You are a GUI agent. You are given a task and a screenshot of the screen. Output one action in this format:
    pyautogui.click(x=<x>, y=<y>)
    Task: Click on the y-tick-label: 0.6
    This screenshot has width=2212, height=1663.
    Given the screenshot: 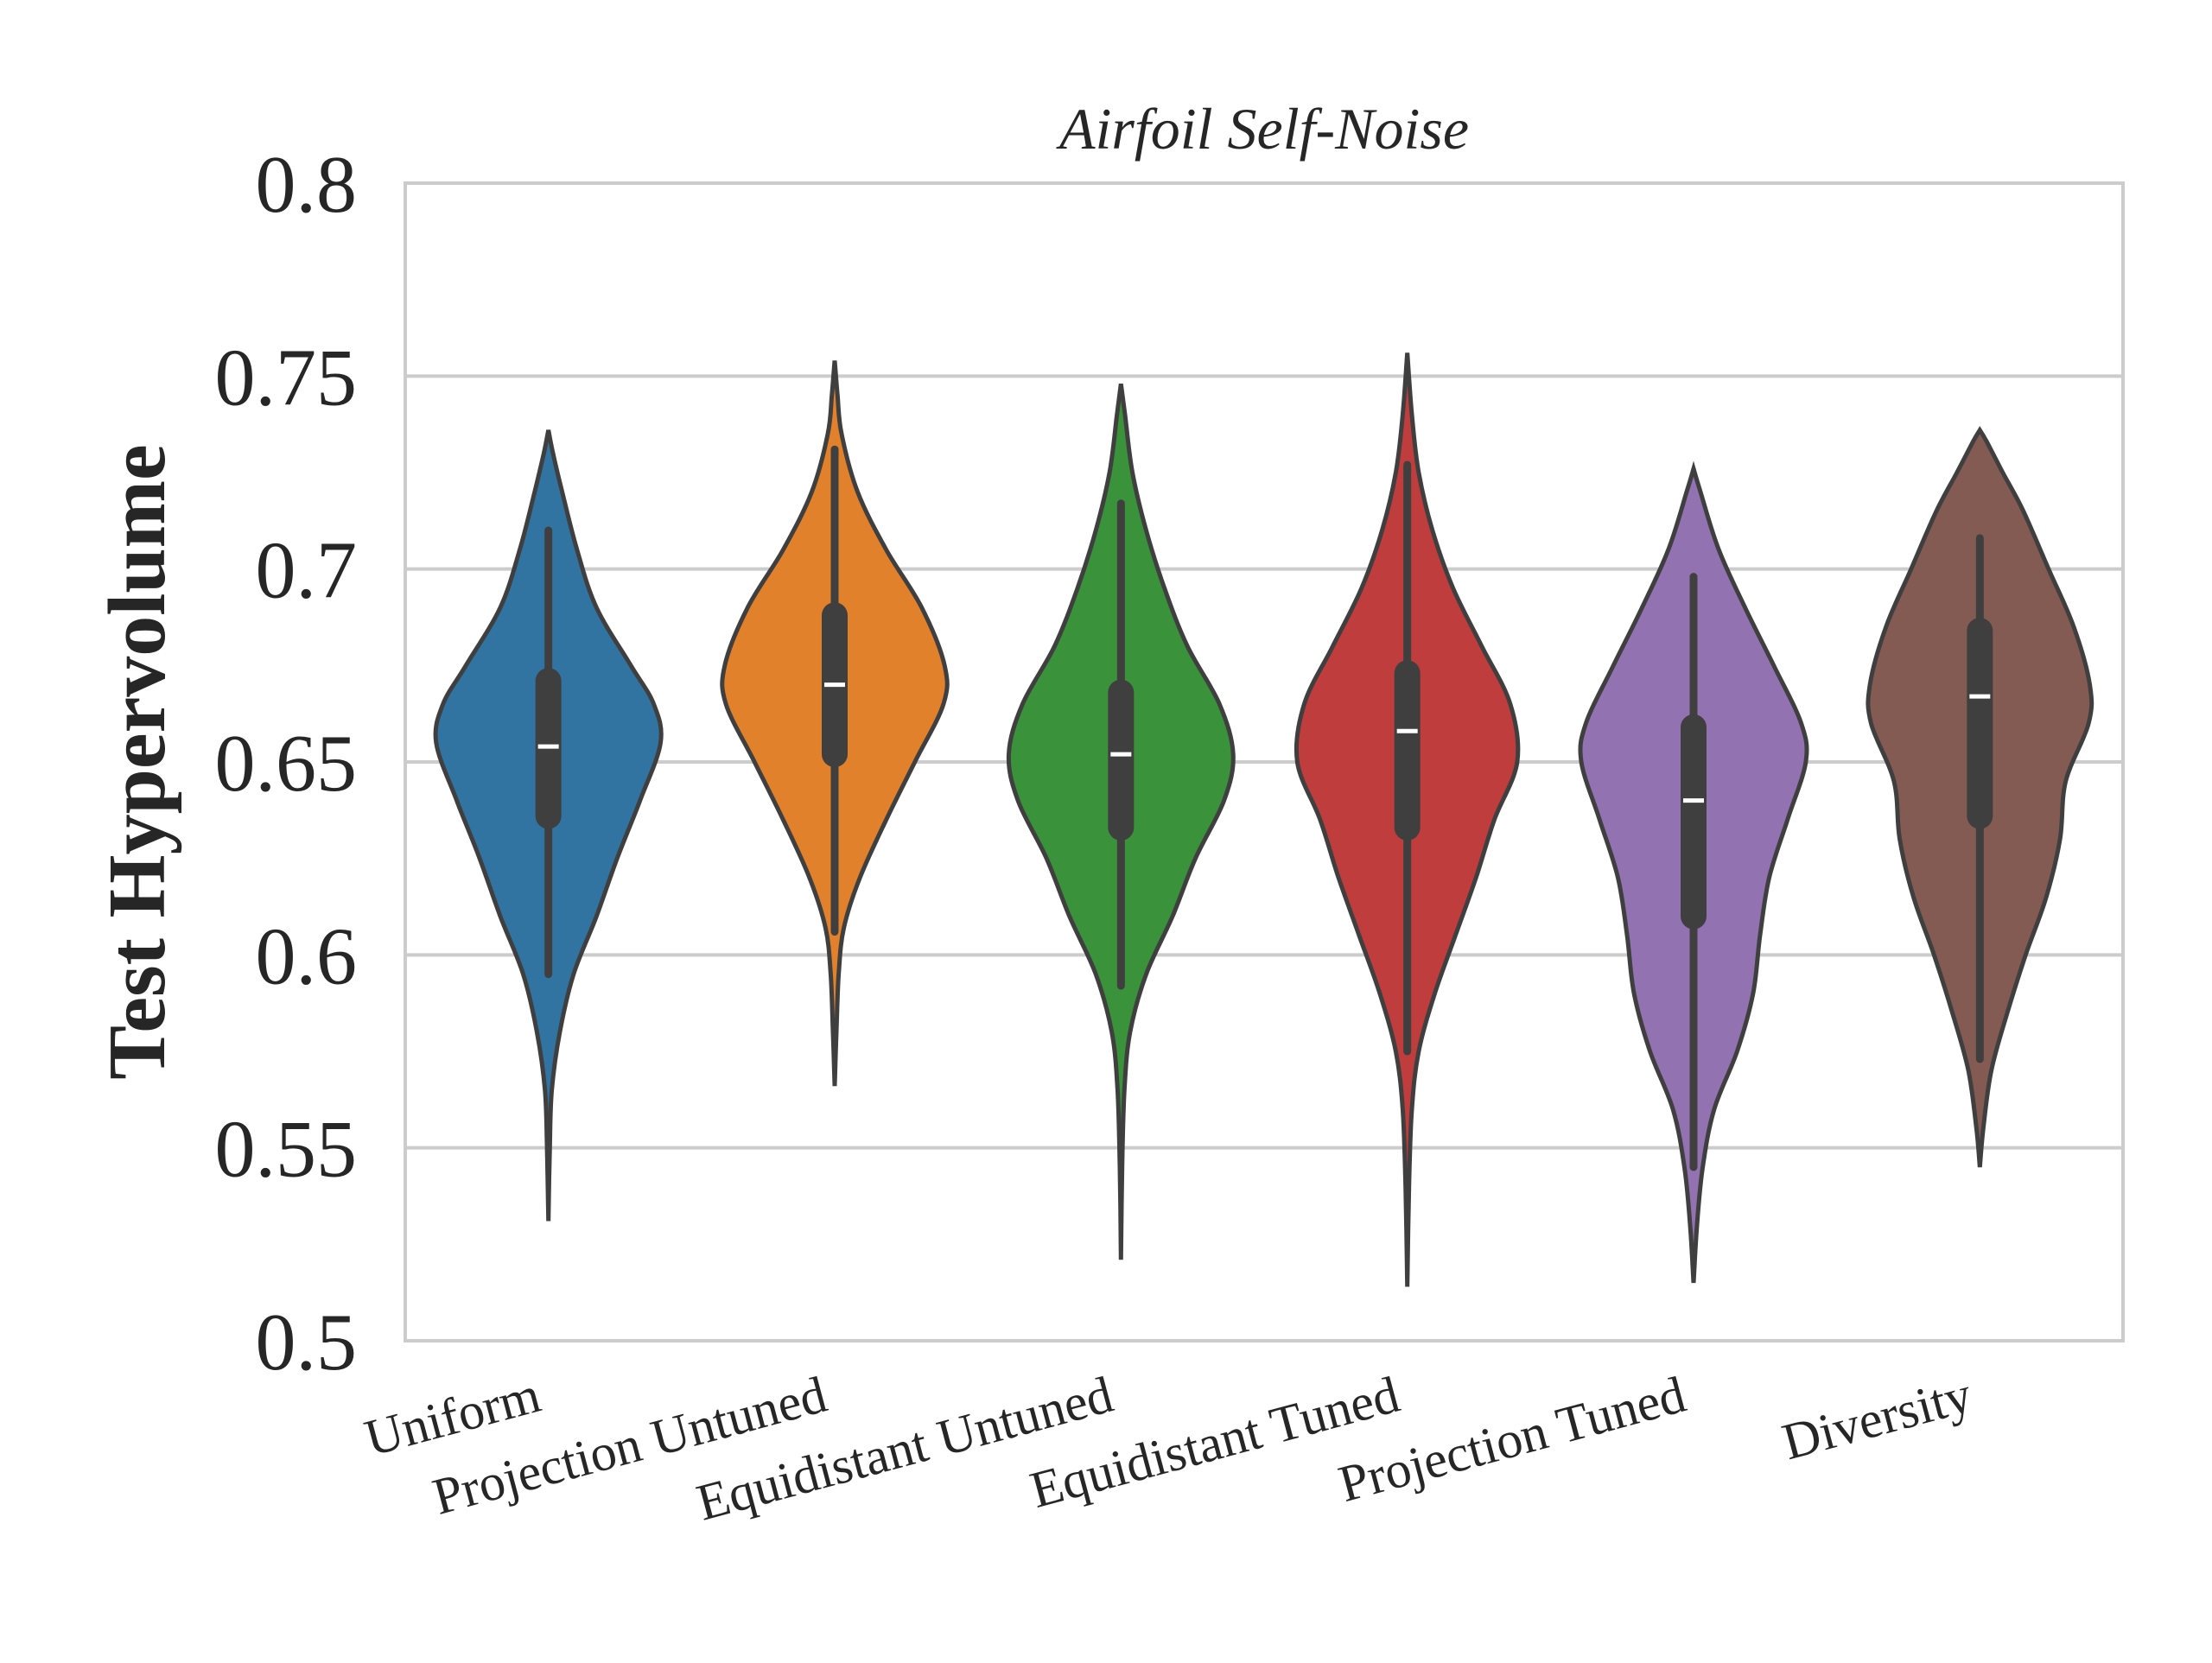 What is the action you would take?
    pyautogui.click(x=307, y=956)
    